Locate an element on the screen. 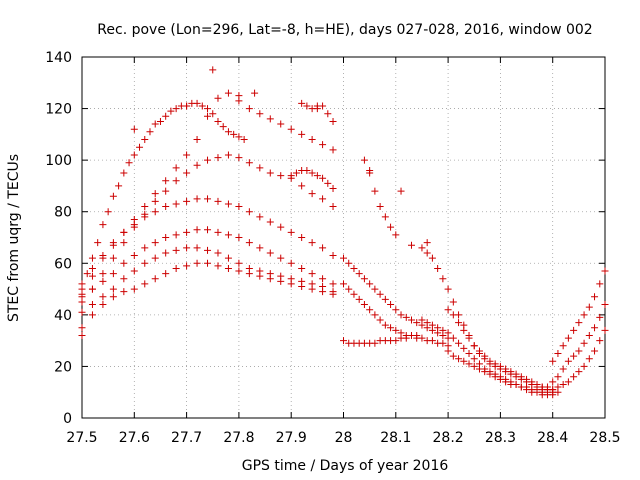 The height and width of the screenshot is (480, 640). y-tick-label: 100 is located at coordinates (58, 161).